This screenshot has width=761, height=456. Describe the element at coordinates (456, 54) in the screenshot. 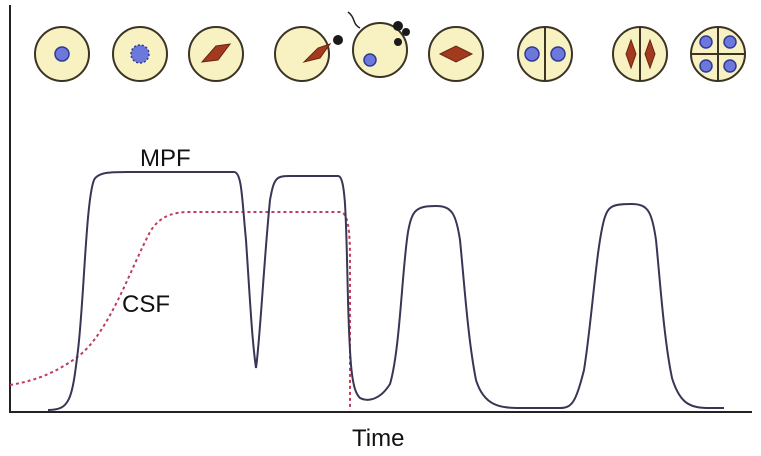

I see `stage-mitotic-spindle-icon` at that location.